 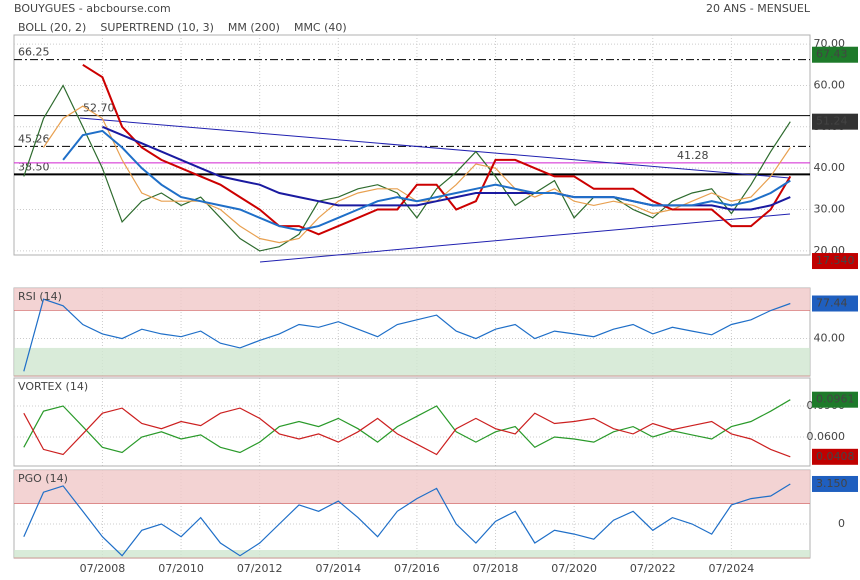 What do you see at coordinates (157, 27) in the screenshot?
I see `legend-entry: SUPERTREND (10, 3)` at bounding box center [157, 27].